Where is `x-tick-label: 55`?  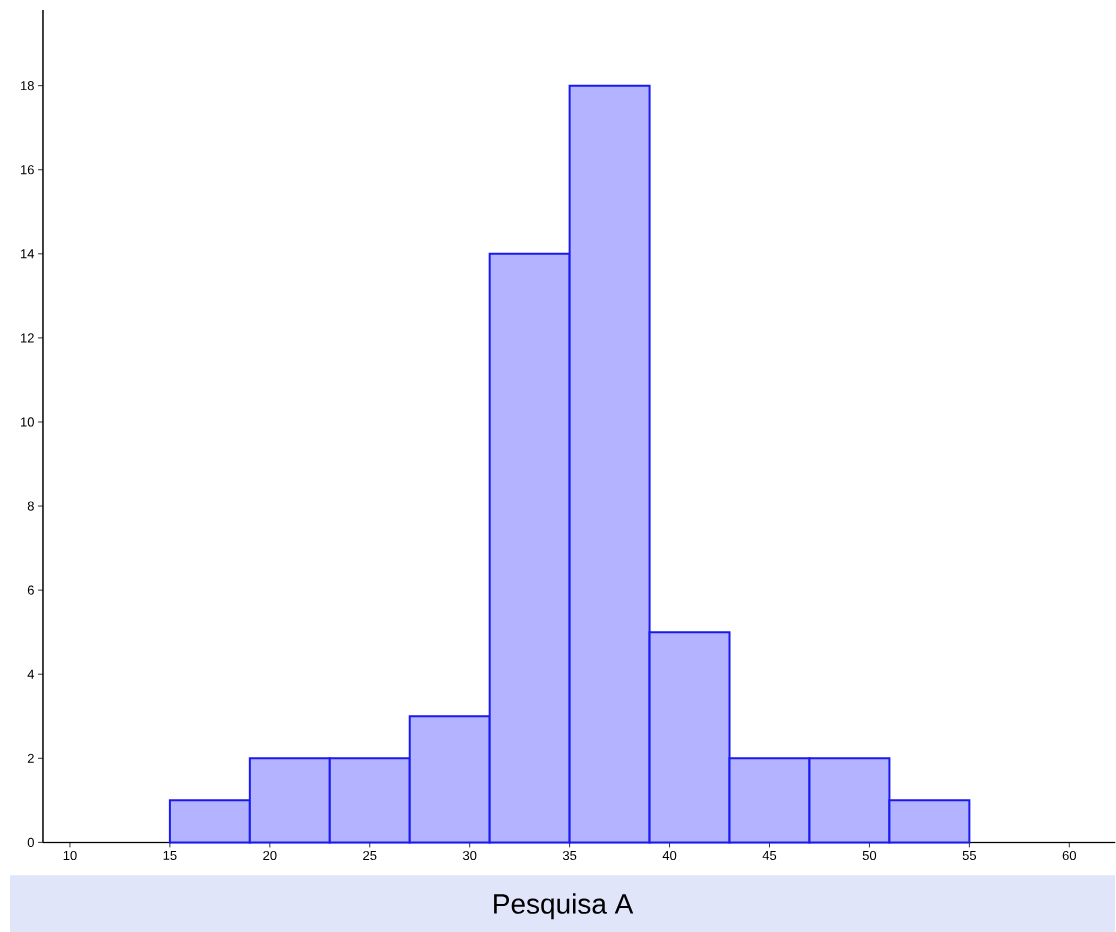
x-tick-label: 55 is located at coordinates (969, 855).